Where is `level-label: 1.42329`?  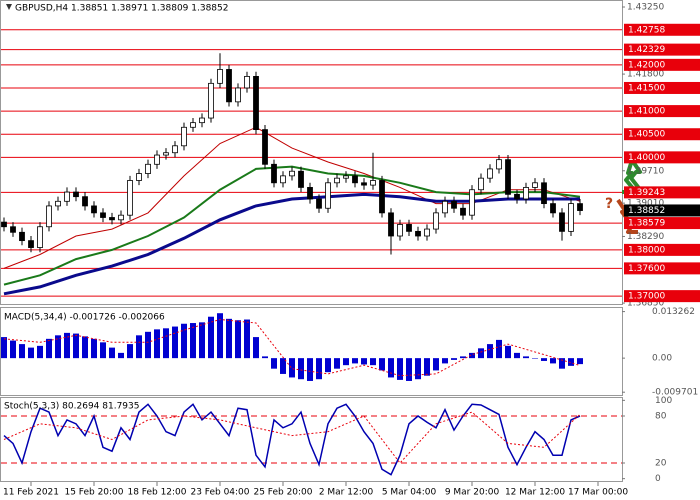
level-label: 1.42329 is located at coordinates (646, 50).